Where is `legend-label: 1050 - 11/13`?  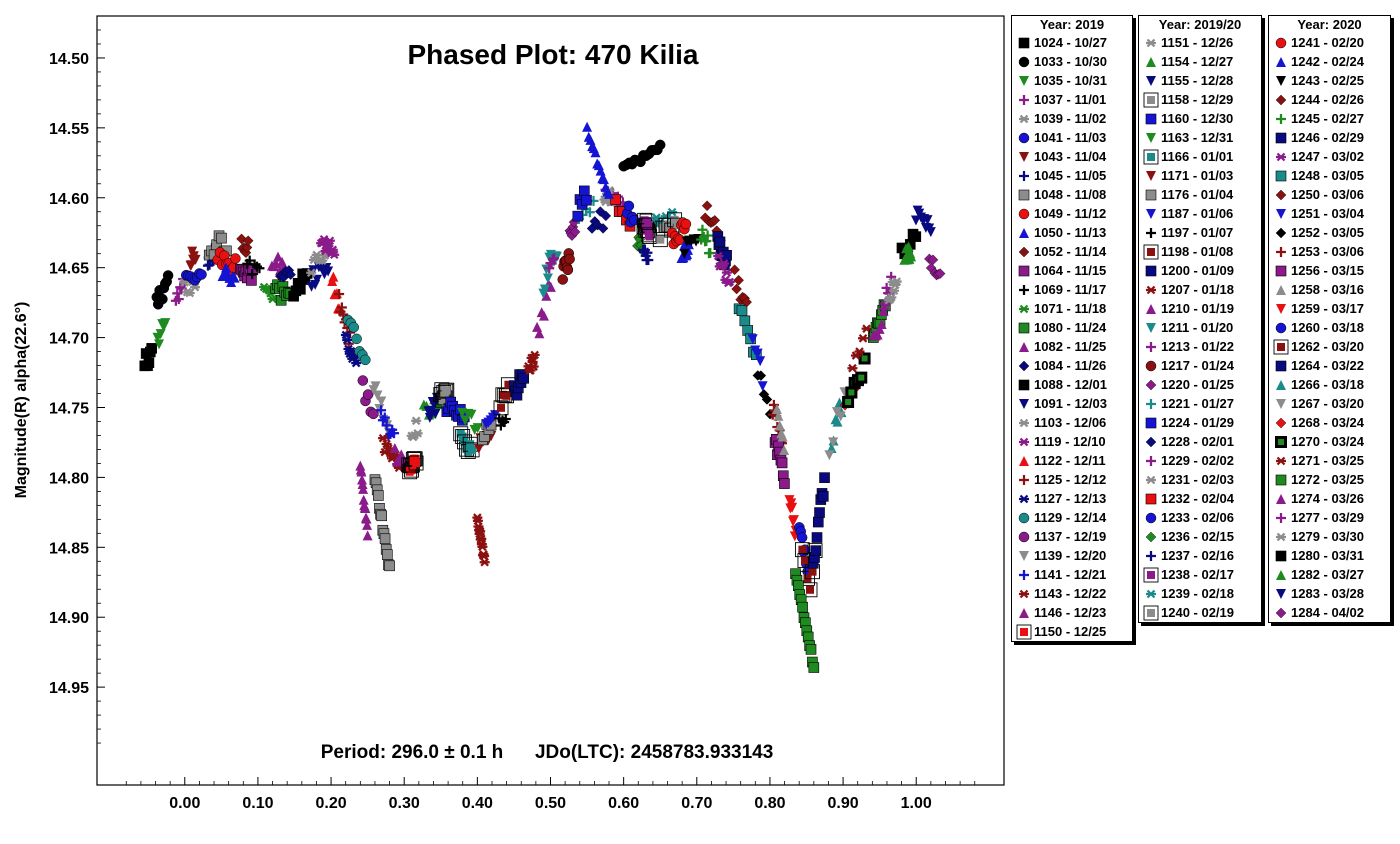 legend-label: 1050 - 11/13 is located at coordinates (1070, 232).